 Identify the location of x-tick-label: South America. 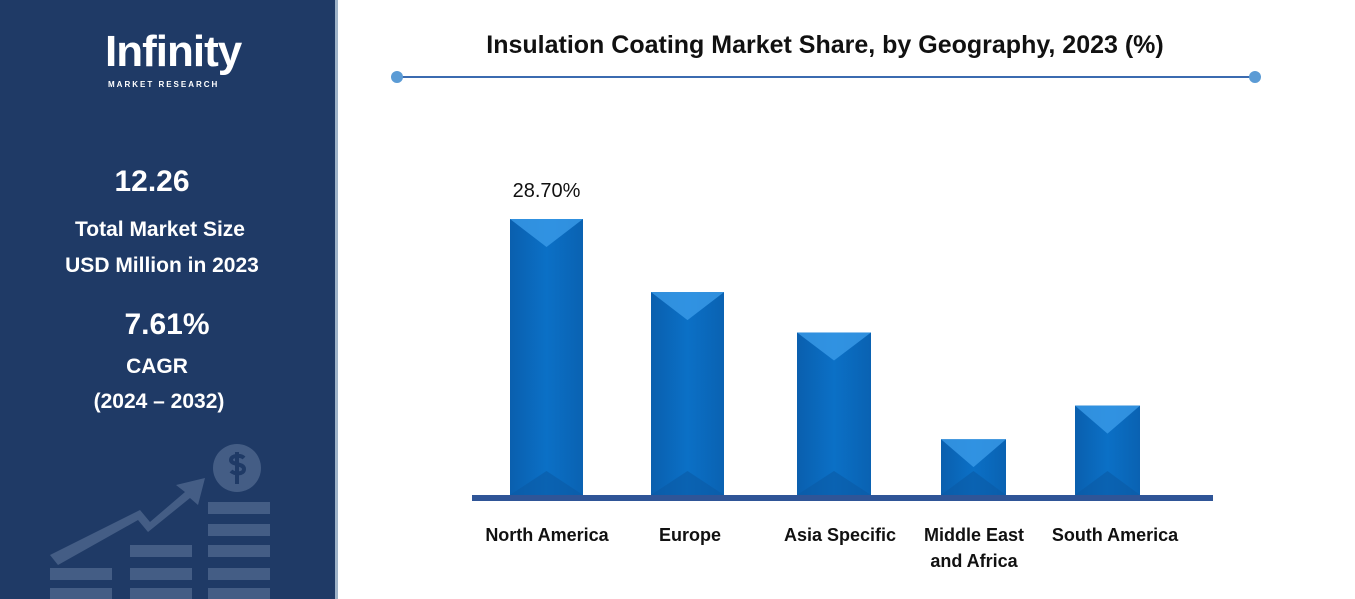
(1115, 535).